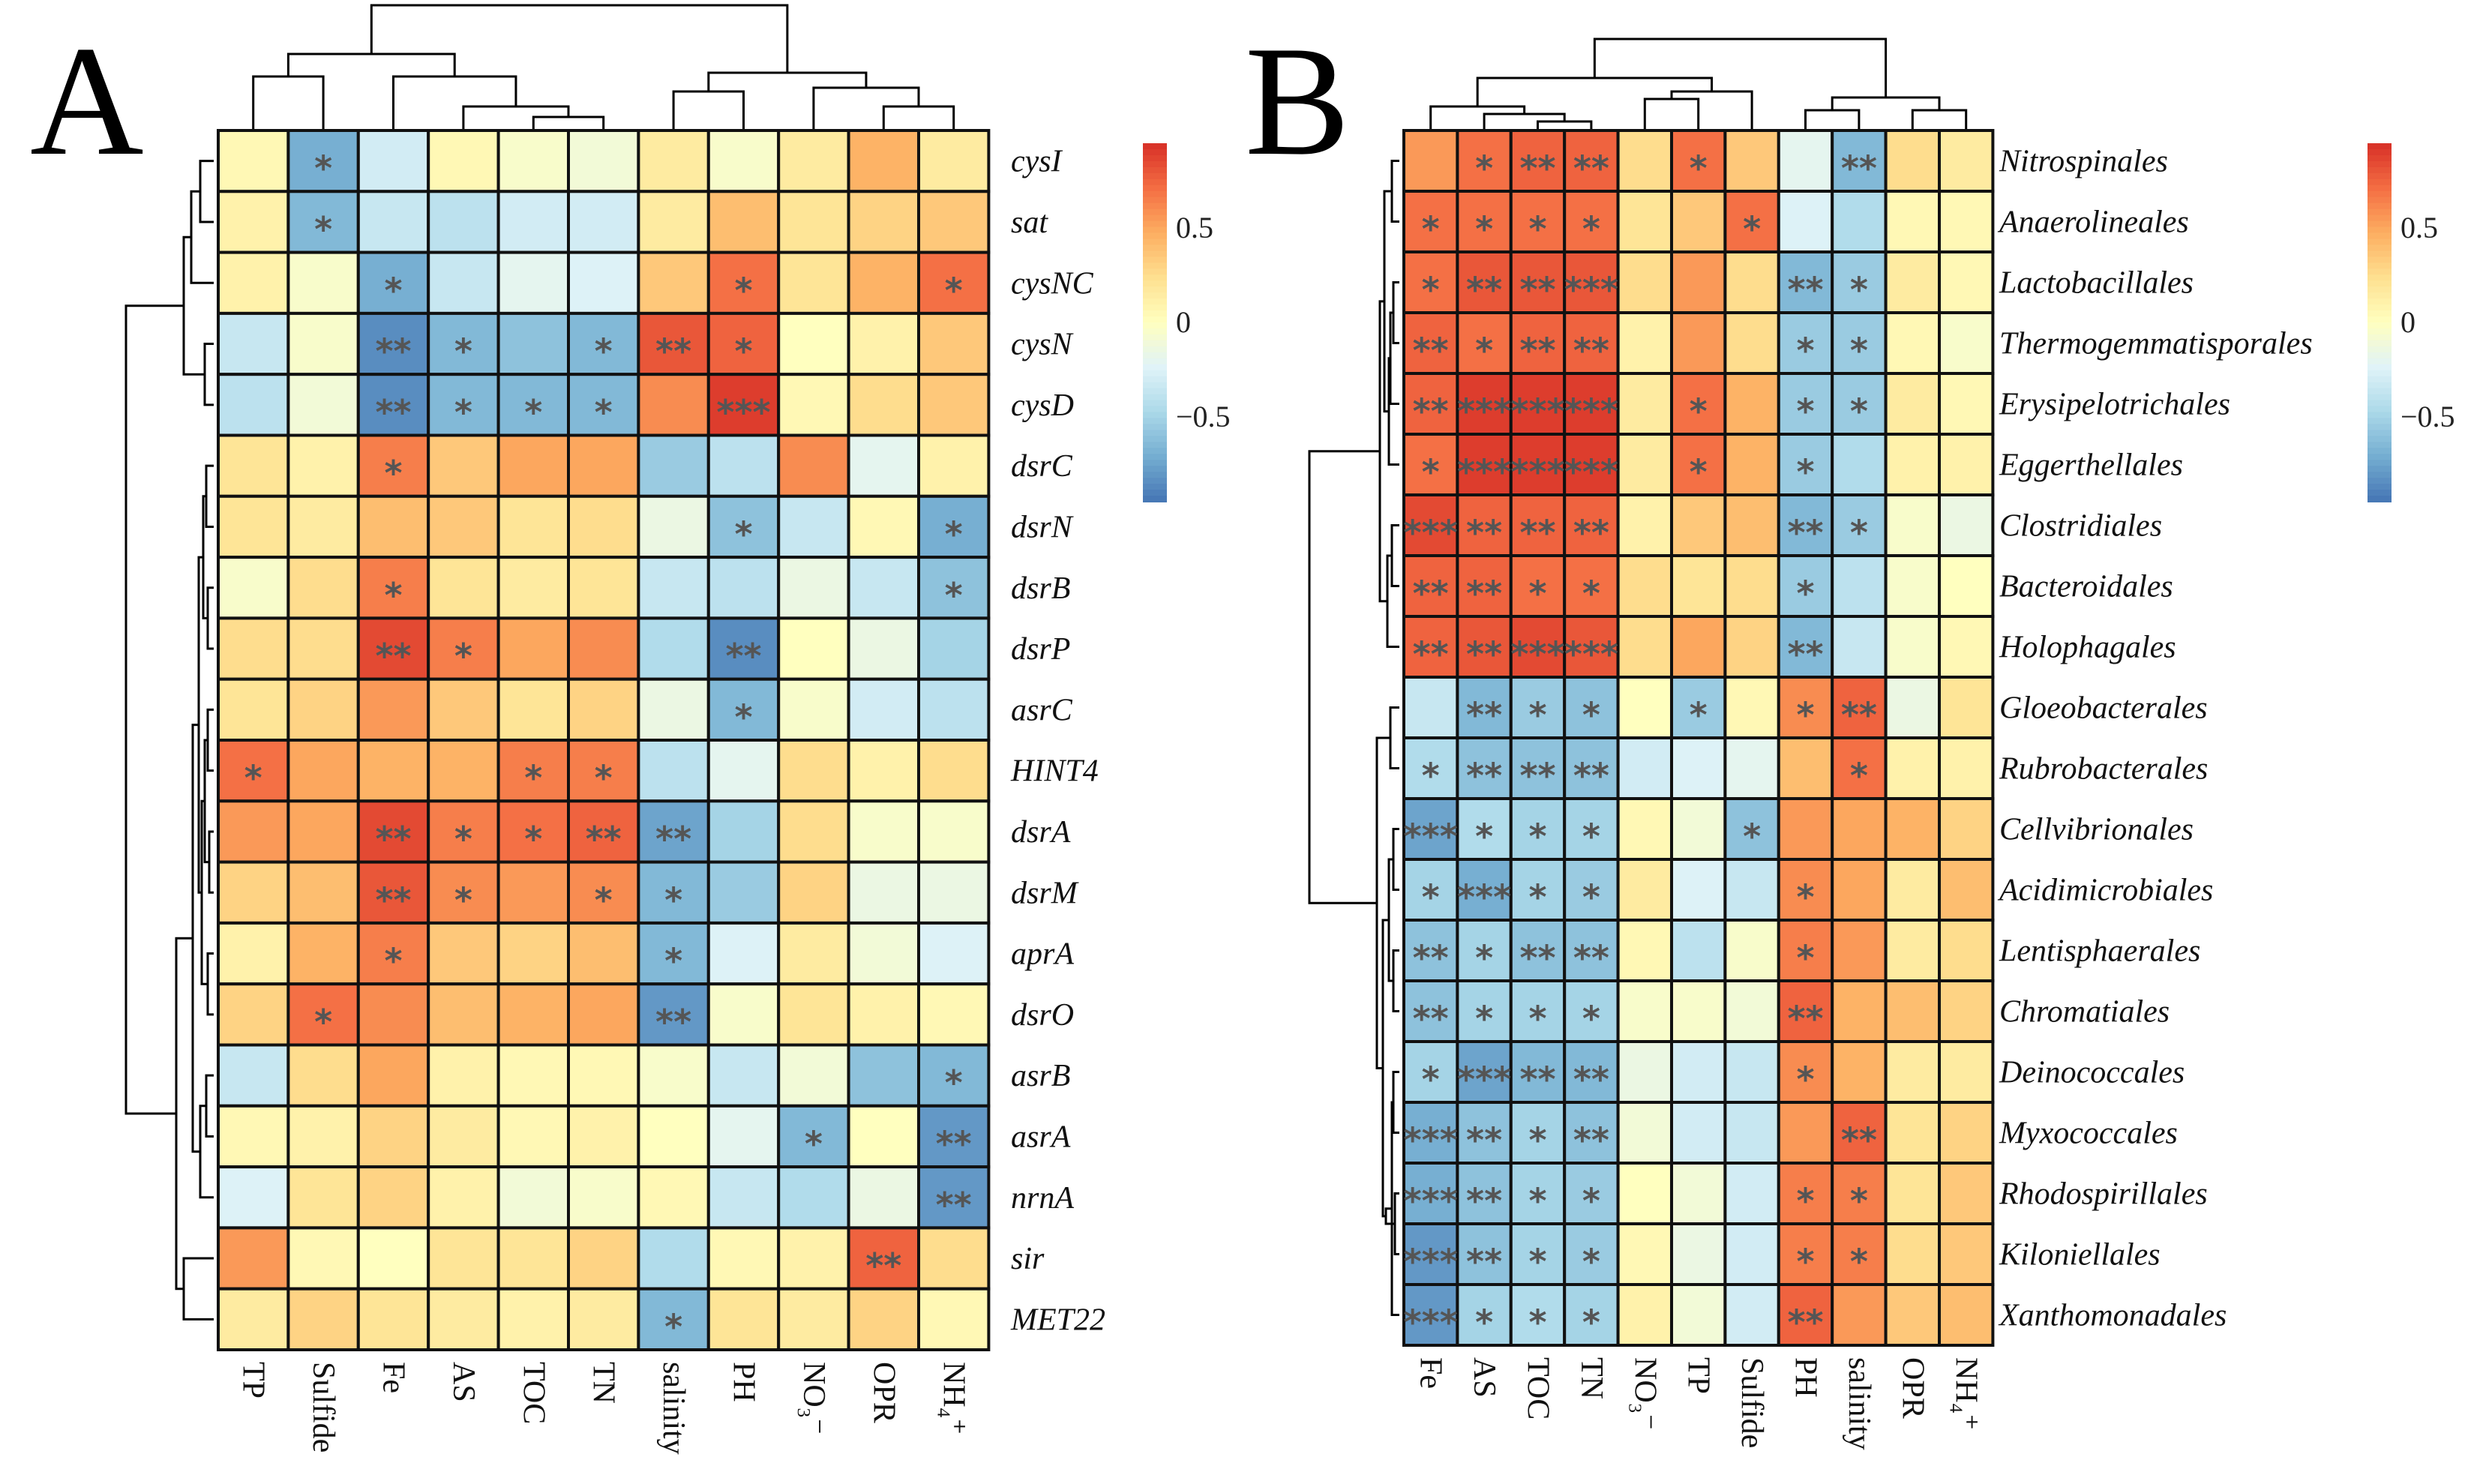 The height and width of the screenshot is (1484, 2483). Describe the element at coordinates (1040, 1076) in the screenshot. I see `row-label: asrB` at that location.